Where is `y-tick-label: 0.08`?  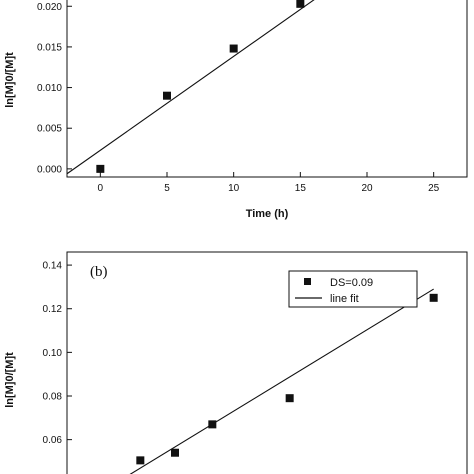
y-tick-label: 0.08 is located at coordinates (53, 397).